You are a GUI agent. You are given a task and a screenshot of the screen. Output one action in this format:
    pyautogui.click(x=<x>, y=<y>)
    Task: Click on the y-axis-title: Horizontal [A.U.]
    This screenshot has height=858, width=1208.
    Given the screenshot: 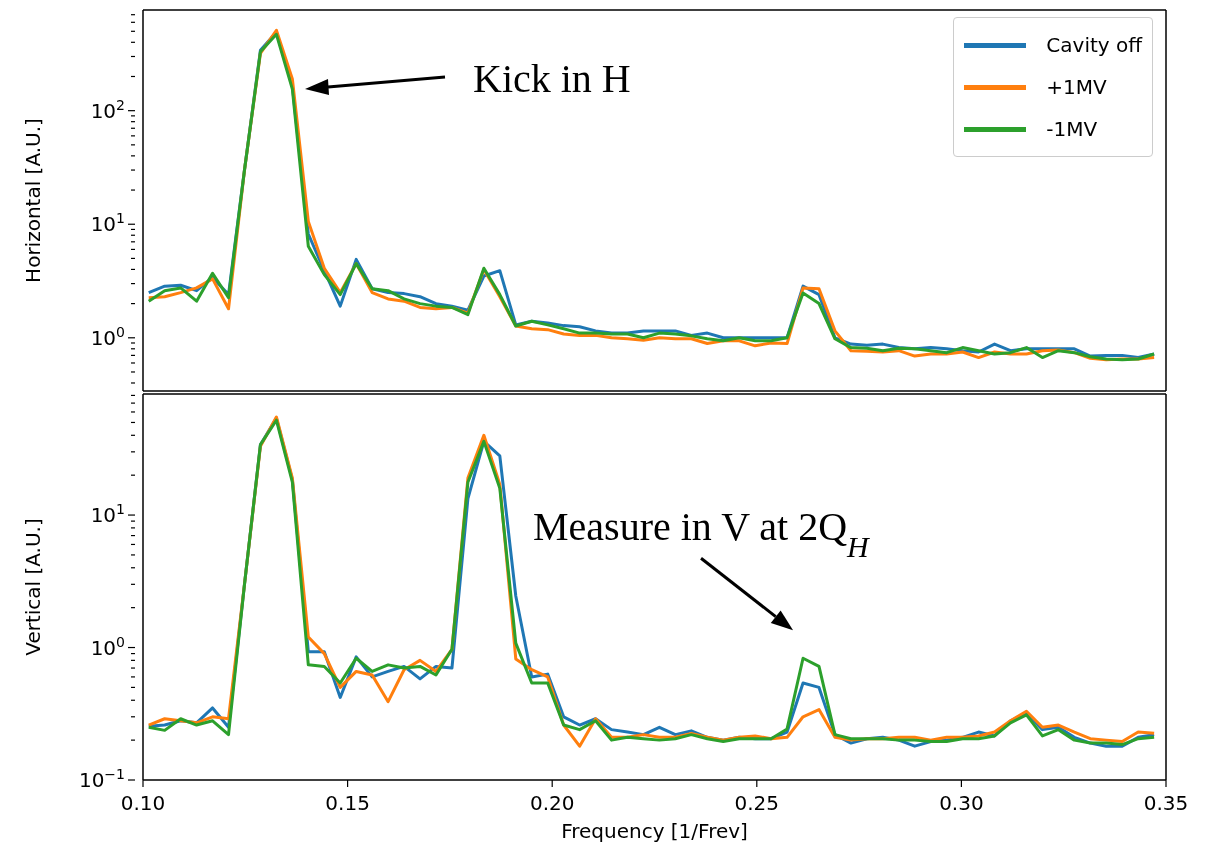 What is the action you would take?
    pyautogui.click(x=33, y=200)
    